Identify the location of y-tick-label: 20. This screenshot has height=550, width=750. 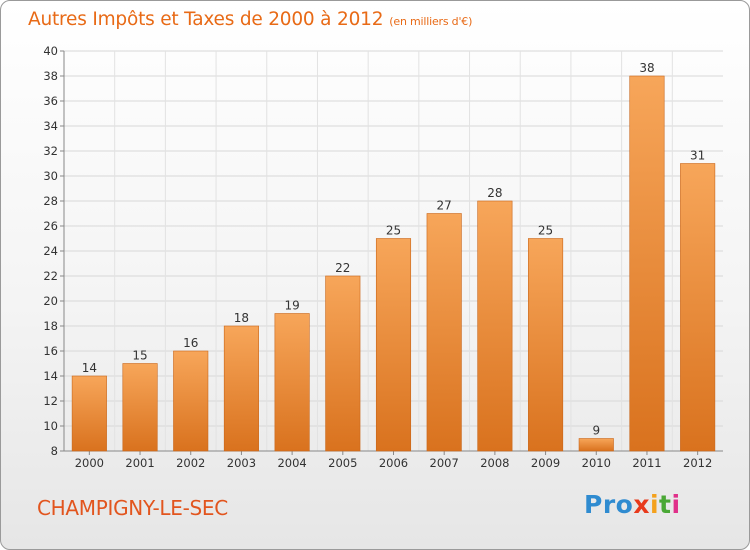
(50, 301).